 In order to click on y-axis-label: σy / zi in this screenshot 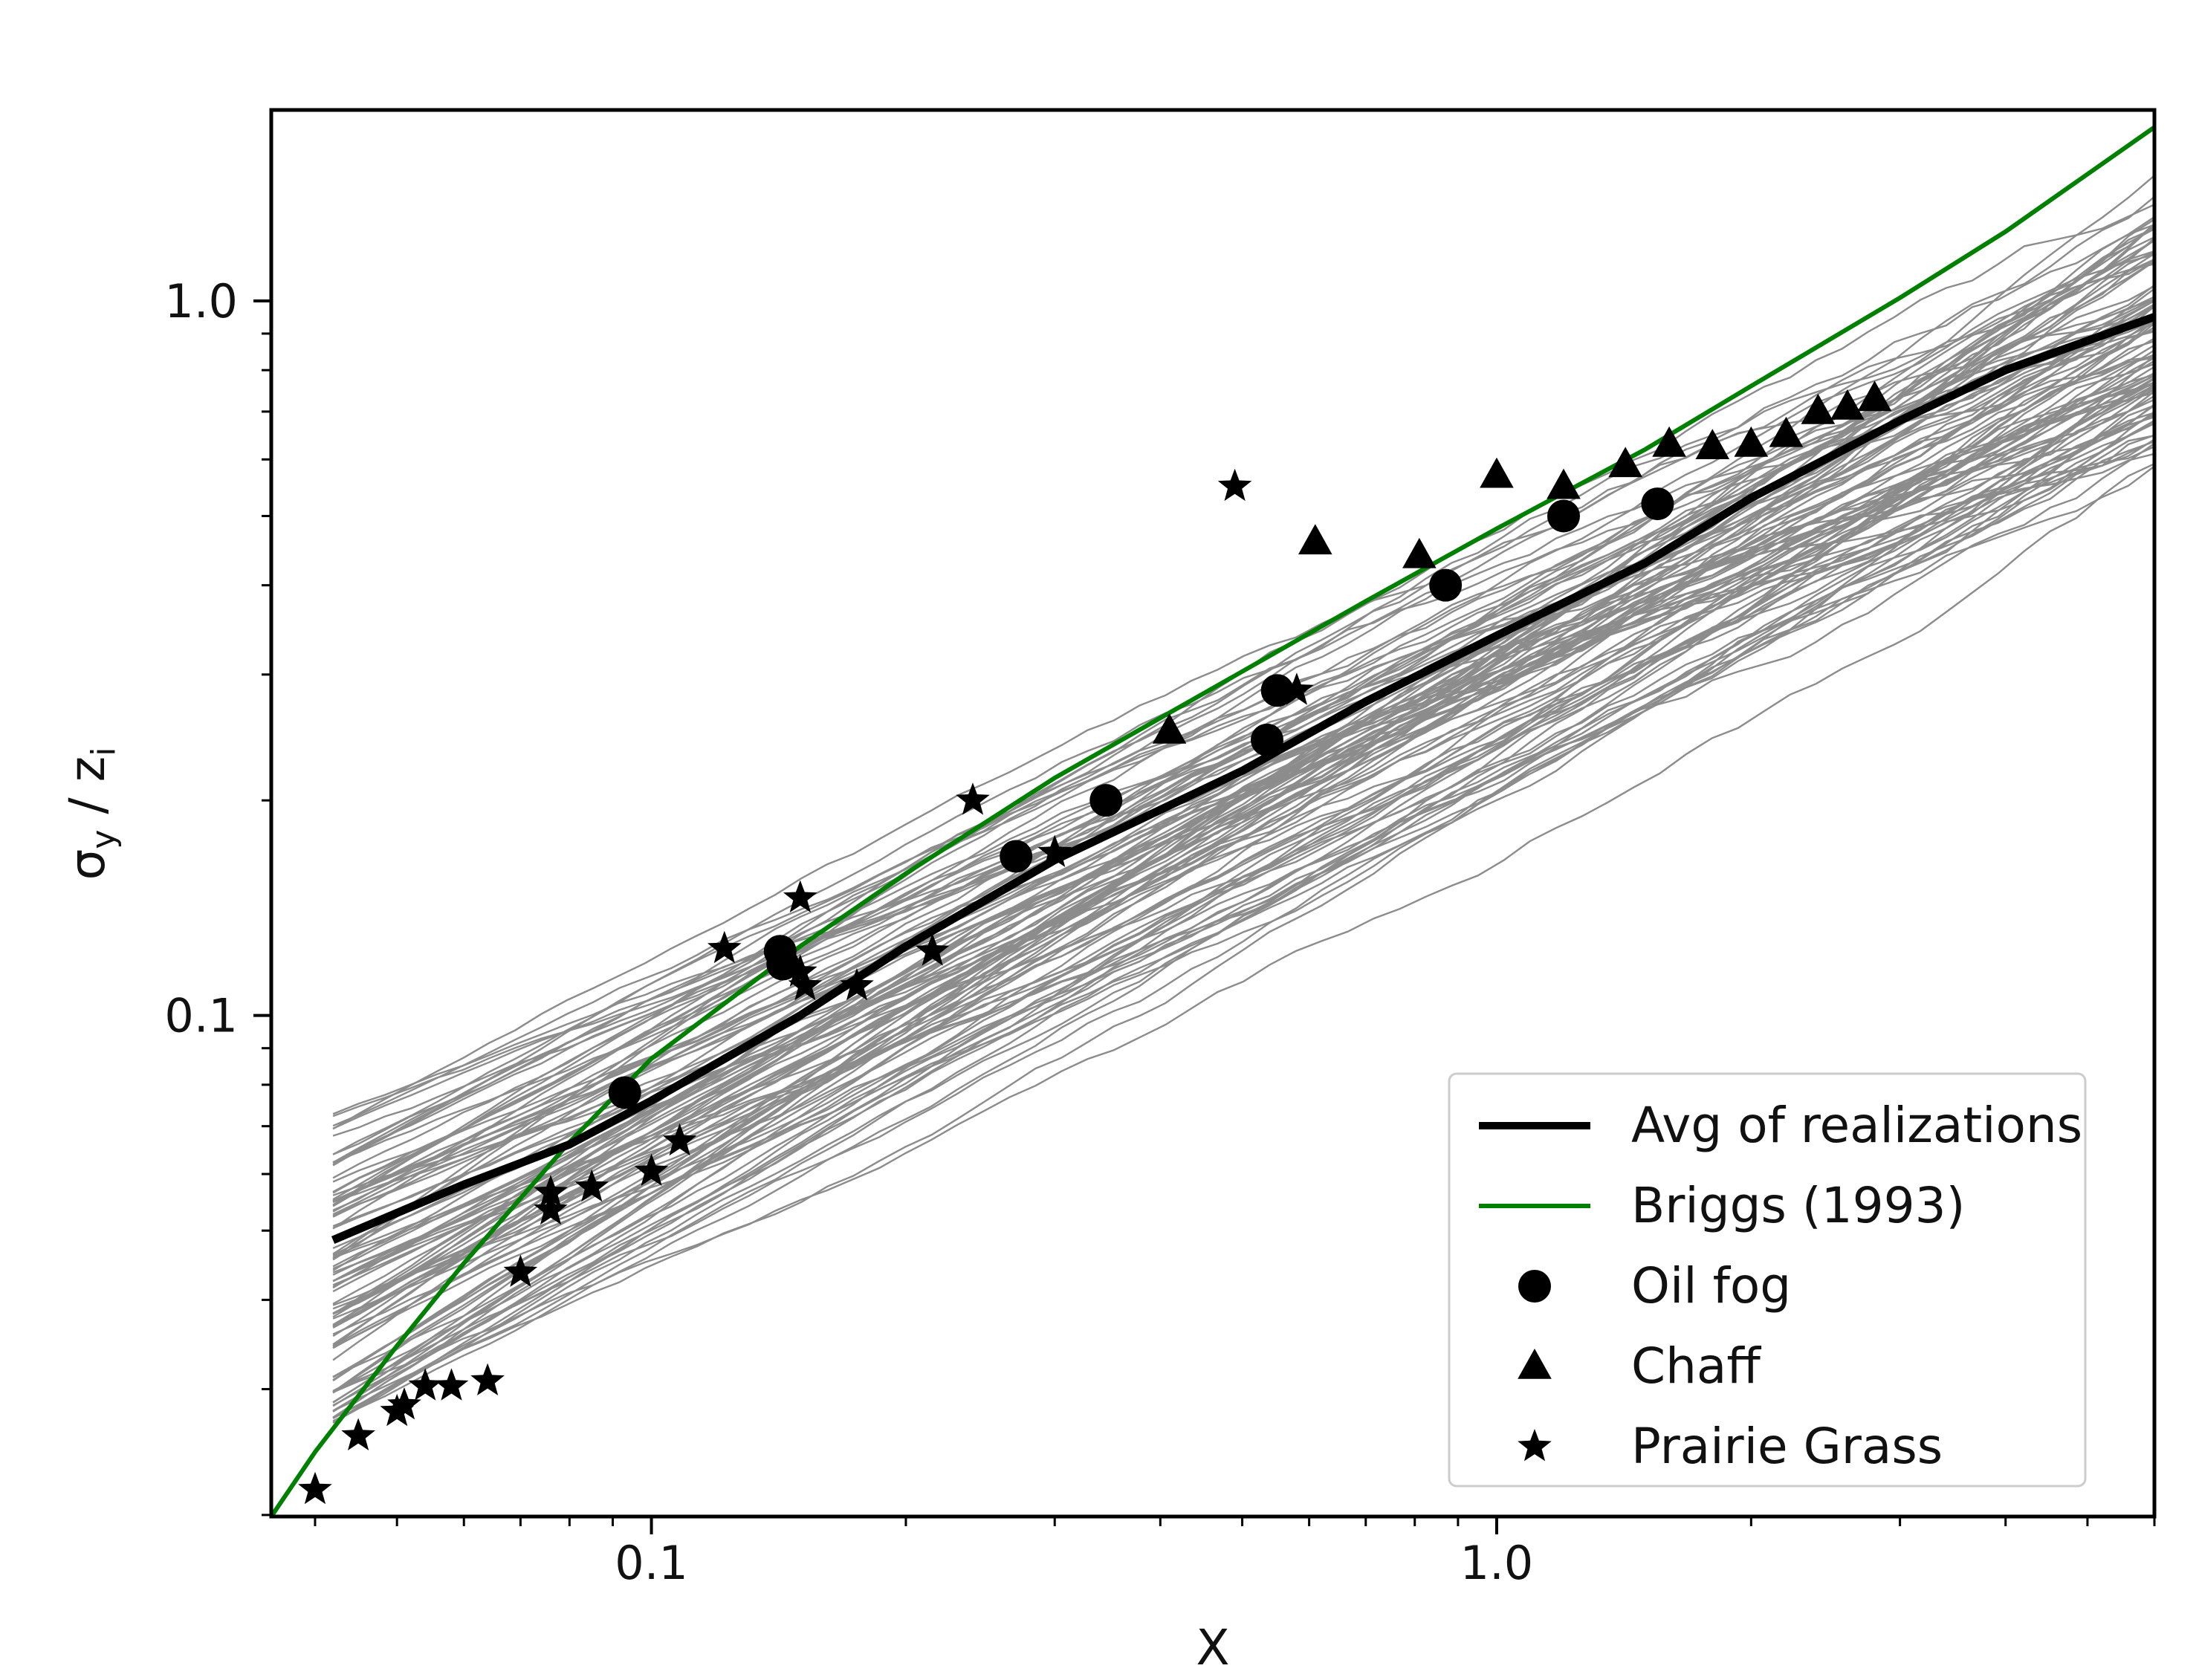, I will do `click(91, 814)`.